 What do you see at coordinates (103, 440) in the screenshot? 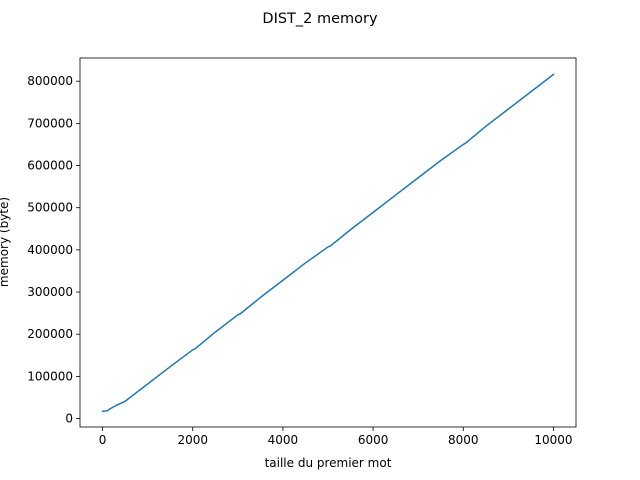
I see `x-tick-label: 0` at bounding box center [103, 440].